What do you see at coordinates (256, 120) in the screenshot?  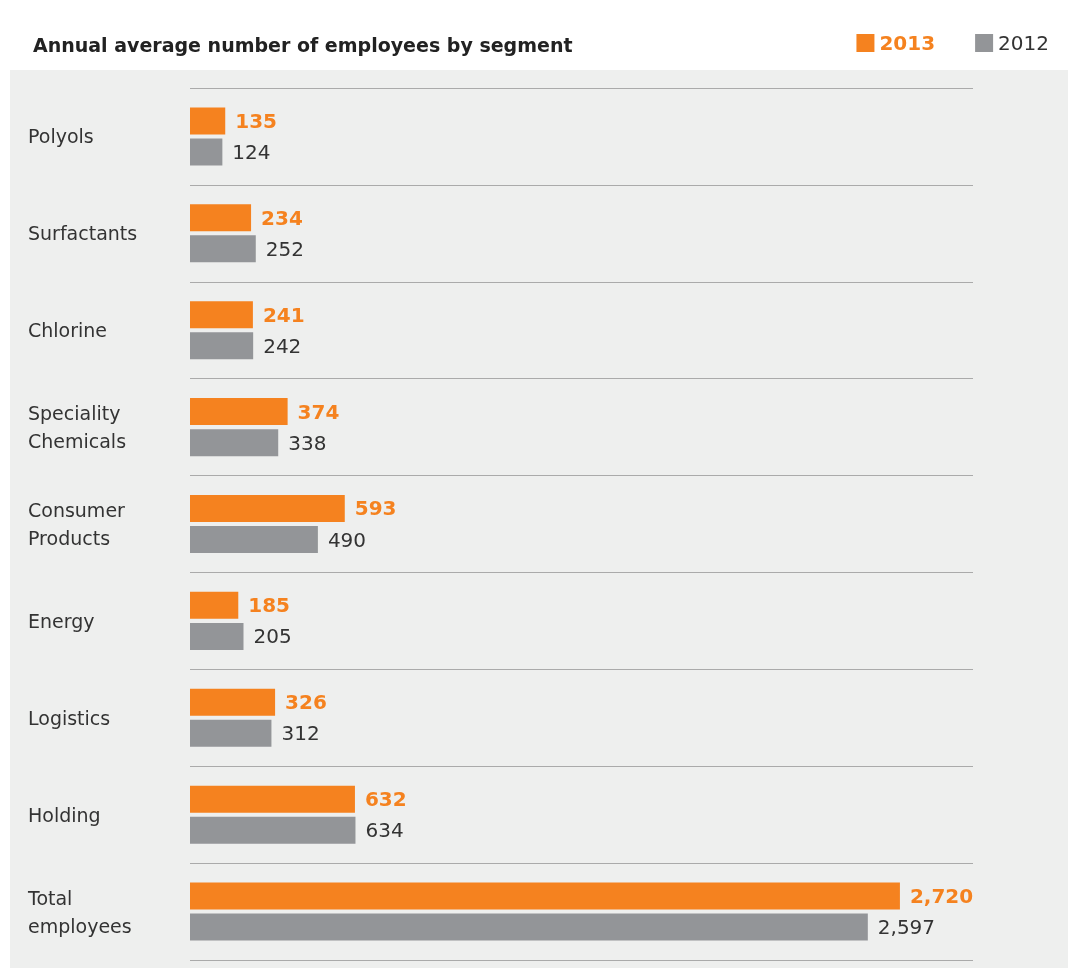 I see `data-label: 135` at bounding box center [256, 120].